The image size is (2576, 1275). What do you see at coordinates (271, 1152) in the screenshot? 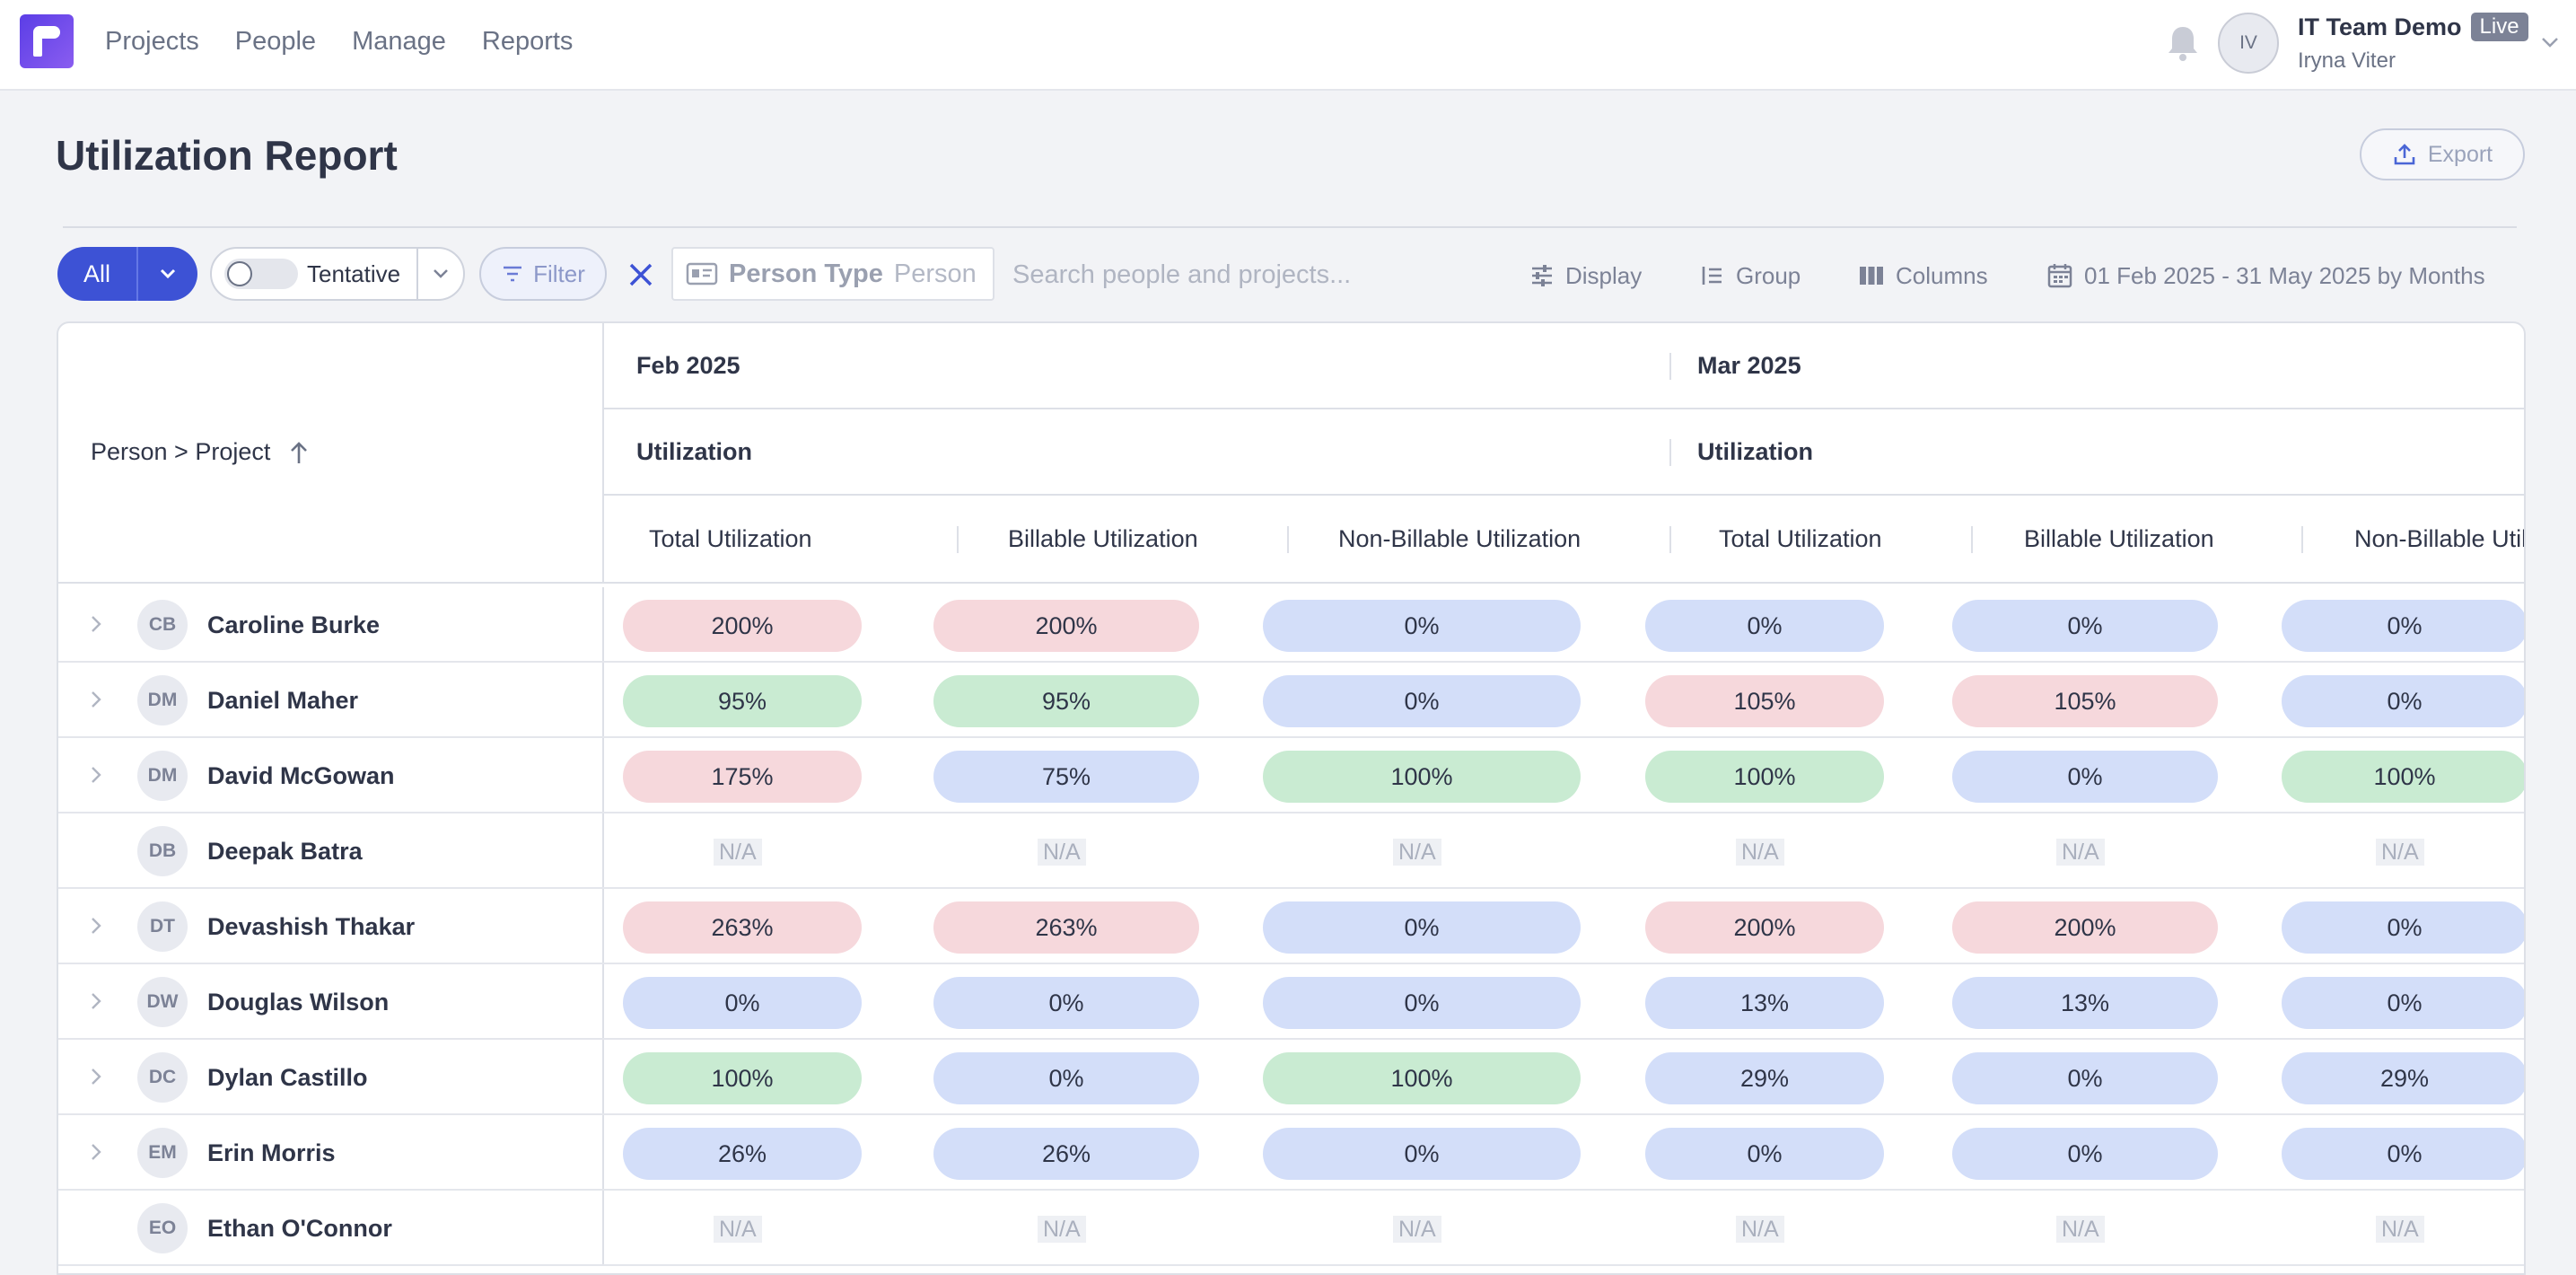
I see `person-name: Erin Morris` at bounding box center [271, 1152].